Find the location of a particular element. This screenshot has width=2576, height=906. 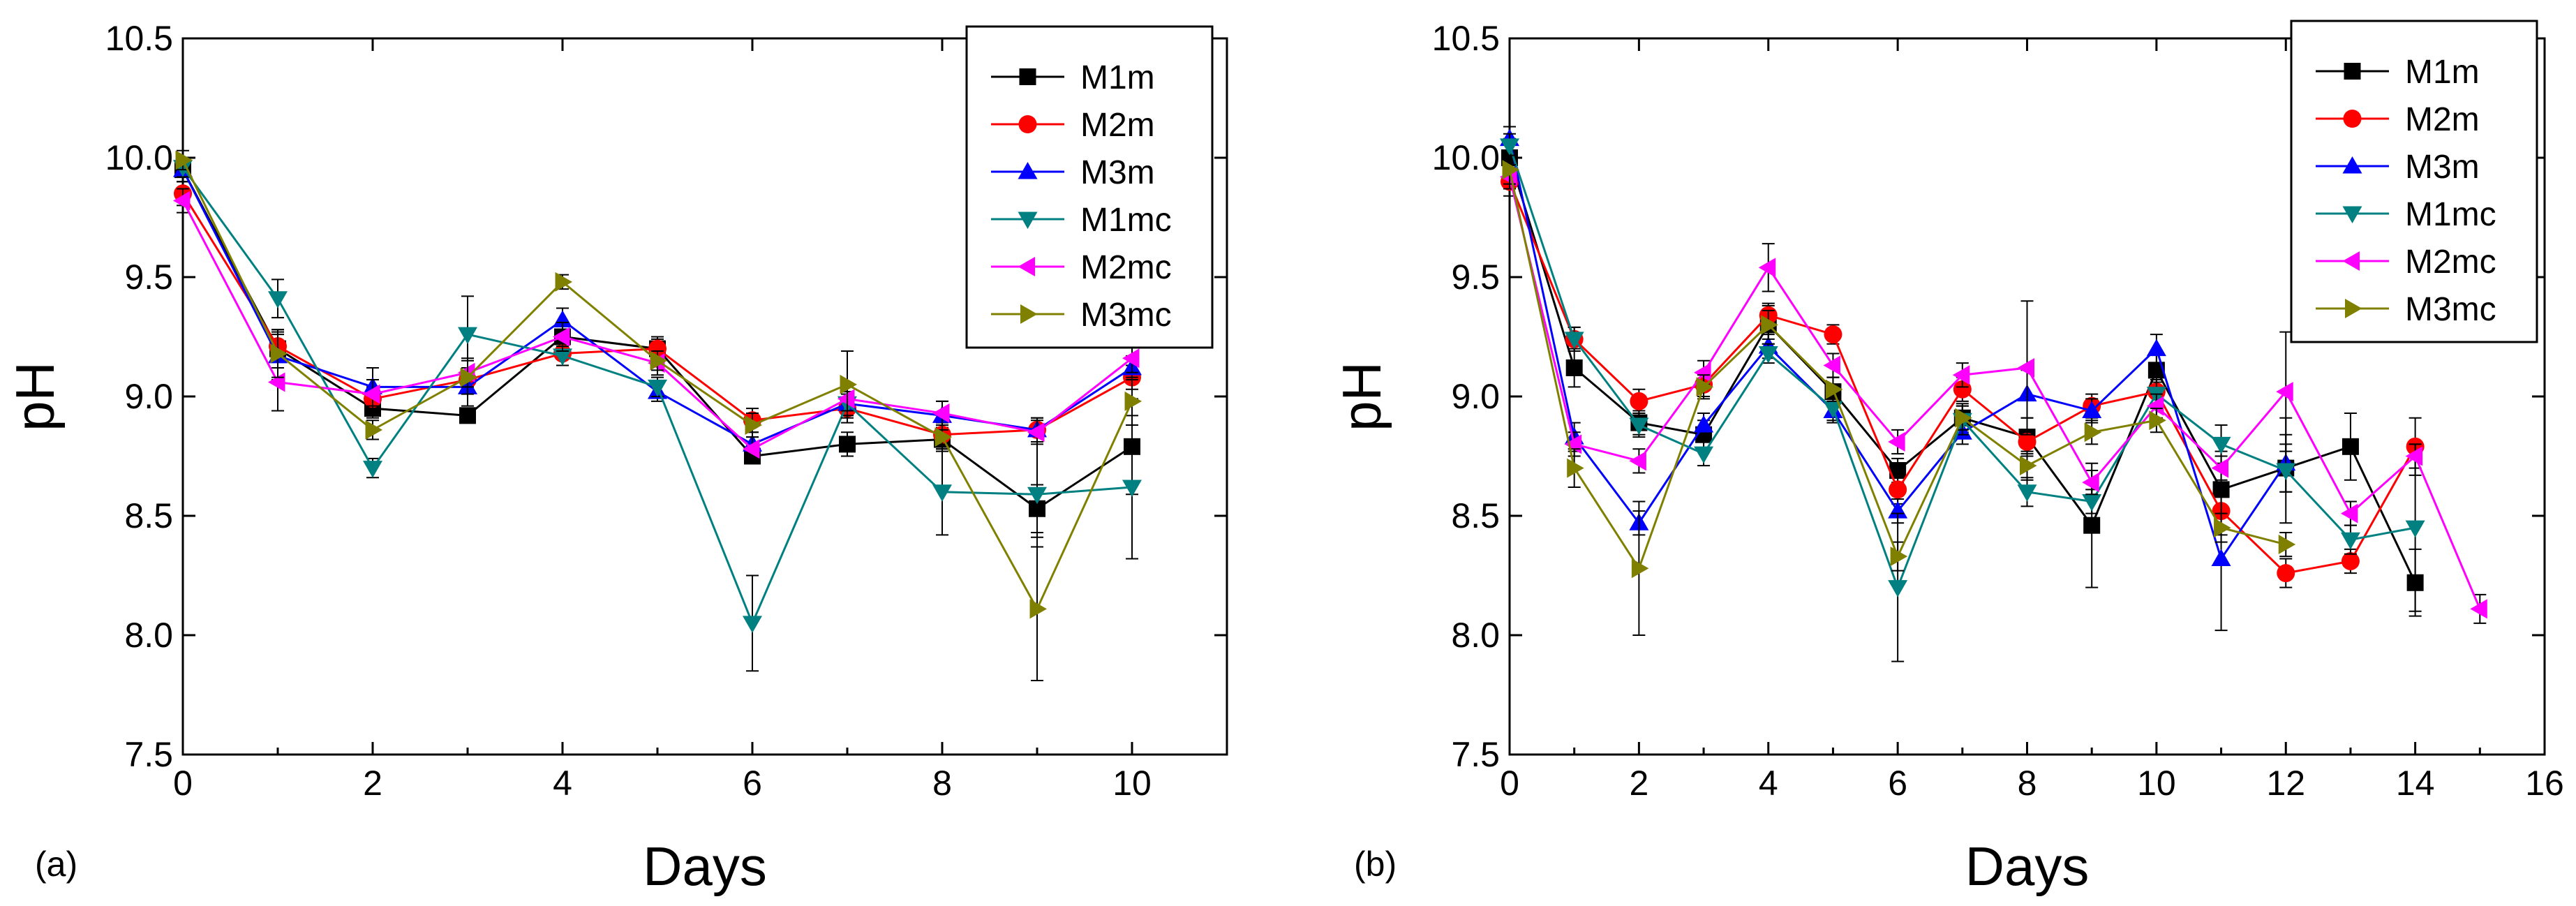

chart-0-xtick-label: 2 is located at coordinates (372, 783).